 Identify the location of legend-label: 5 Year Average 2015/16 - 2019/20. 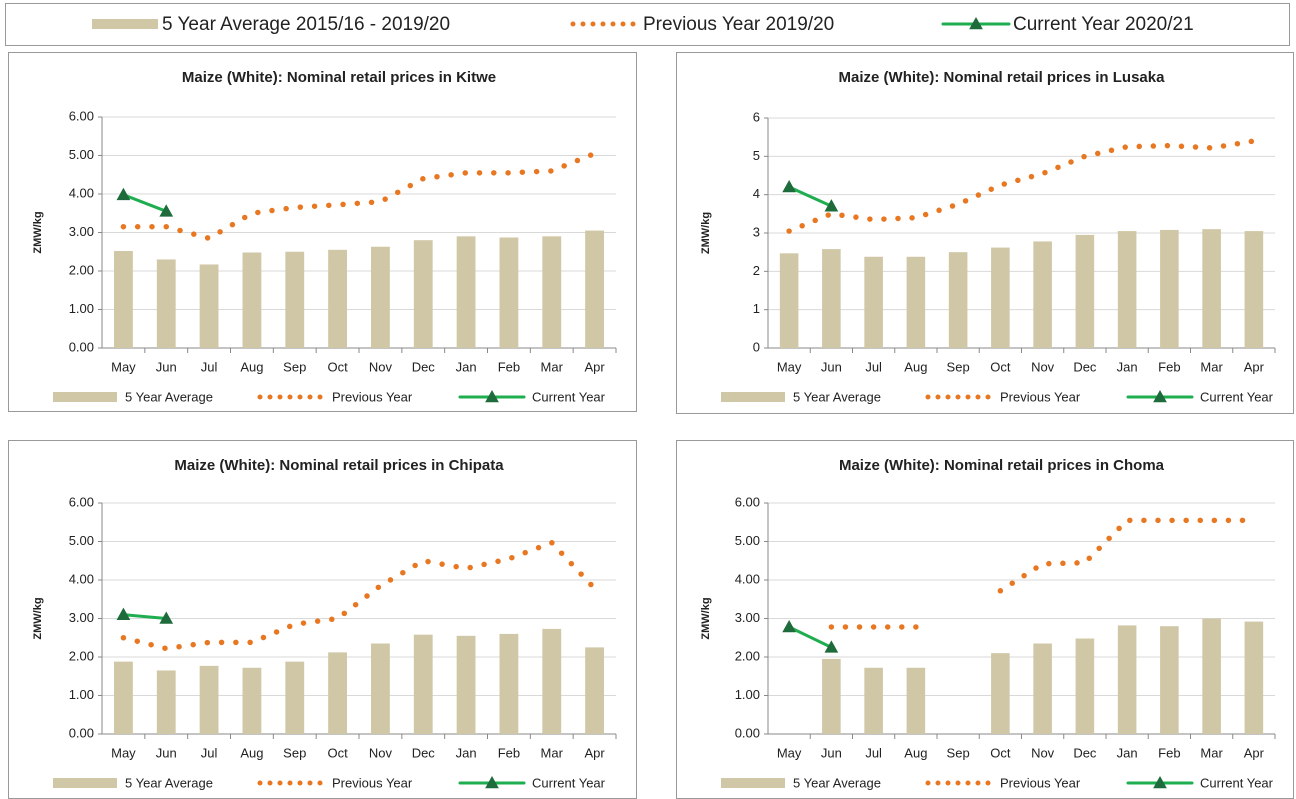
(306, 24).